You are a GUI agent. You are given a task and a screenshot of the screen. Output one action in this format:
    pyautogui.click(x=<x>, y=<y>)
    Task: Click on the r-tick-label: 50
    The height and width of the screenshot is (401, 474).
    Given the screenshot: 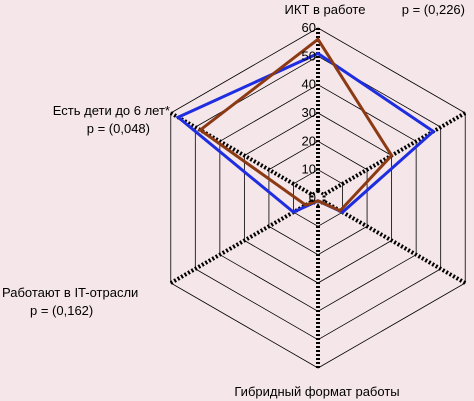 What is the action you would take?
    pyautogui.click(x=309, y=55)
    